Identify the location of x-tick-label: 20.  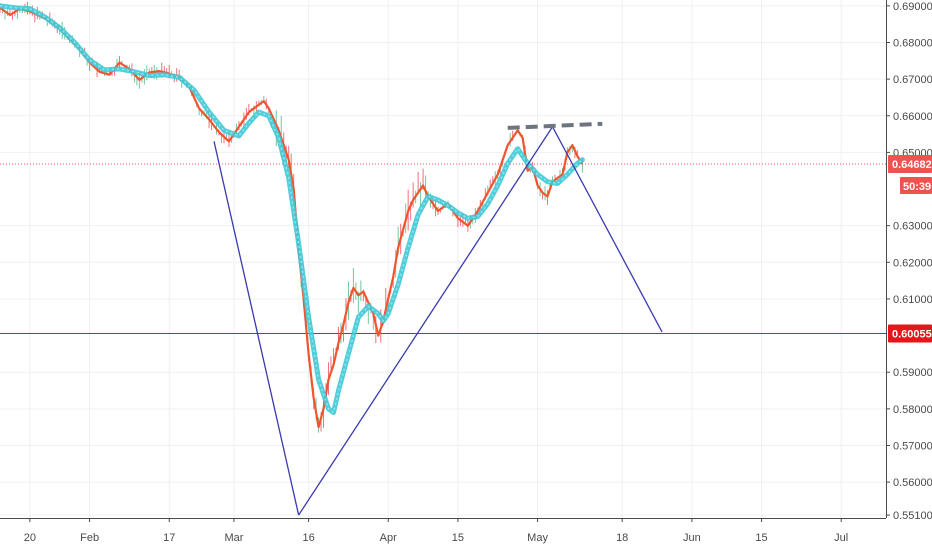
(30, 538).